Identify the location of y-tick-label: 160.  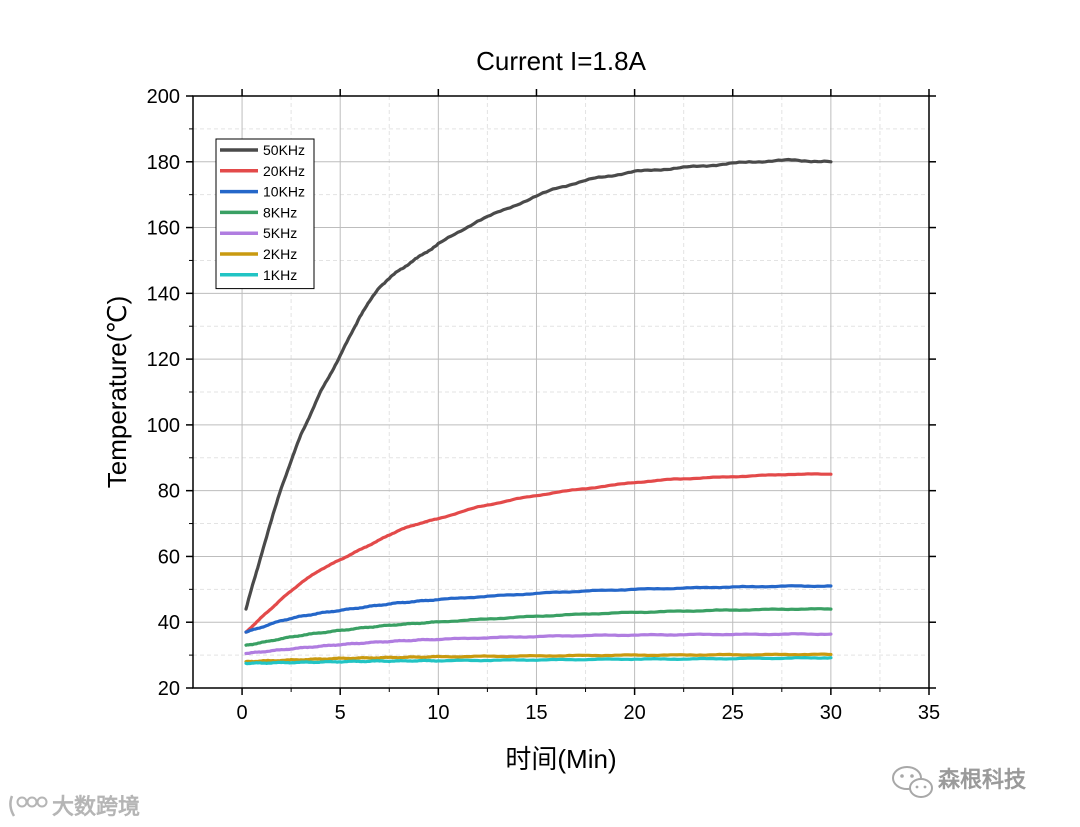
(163, 229).